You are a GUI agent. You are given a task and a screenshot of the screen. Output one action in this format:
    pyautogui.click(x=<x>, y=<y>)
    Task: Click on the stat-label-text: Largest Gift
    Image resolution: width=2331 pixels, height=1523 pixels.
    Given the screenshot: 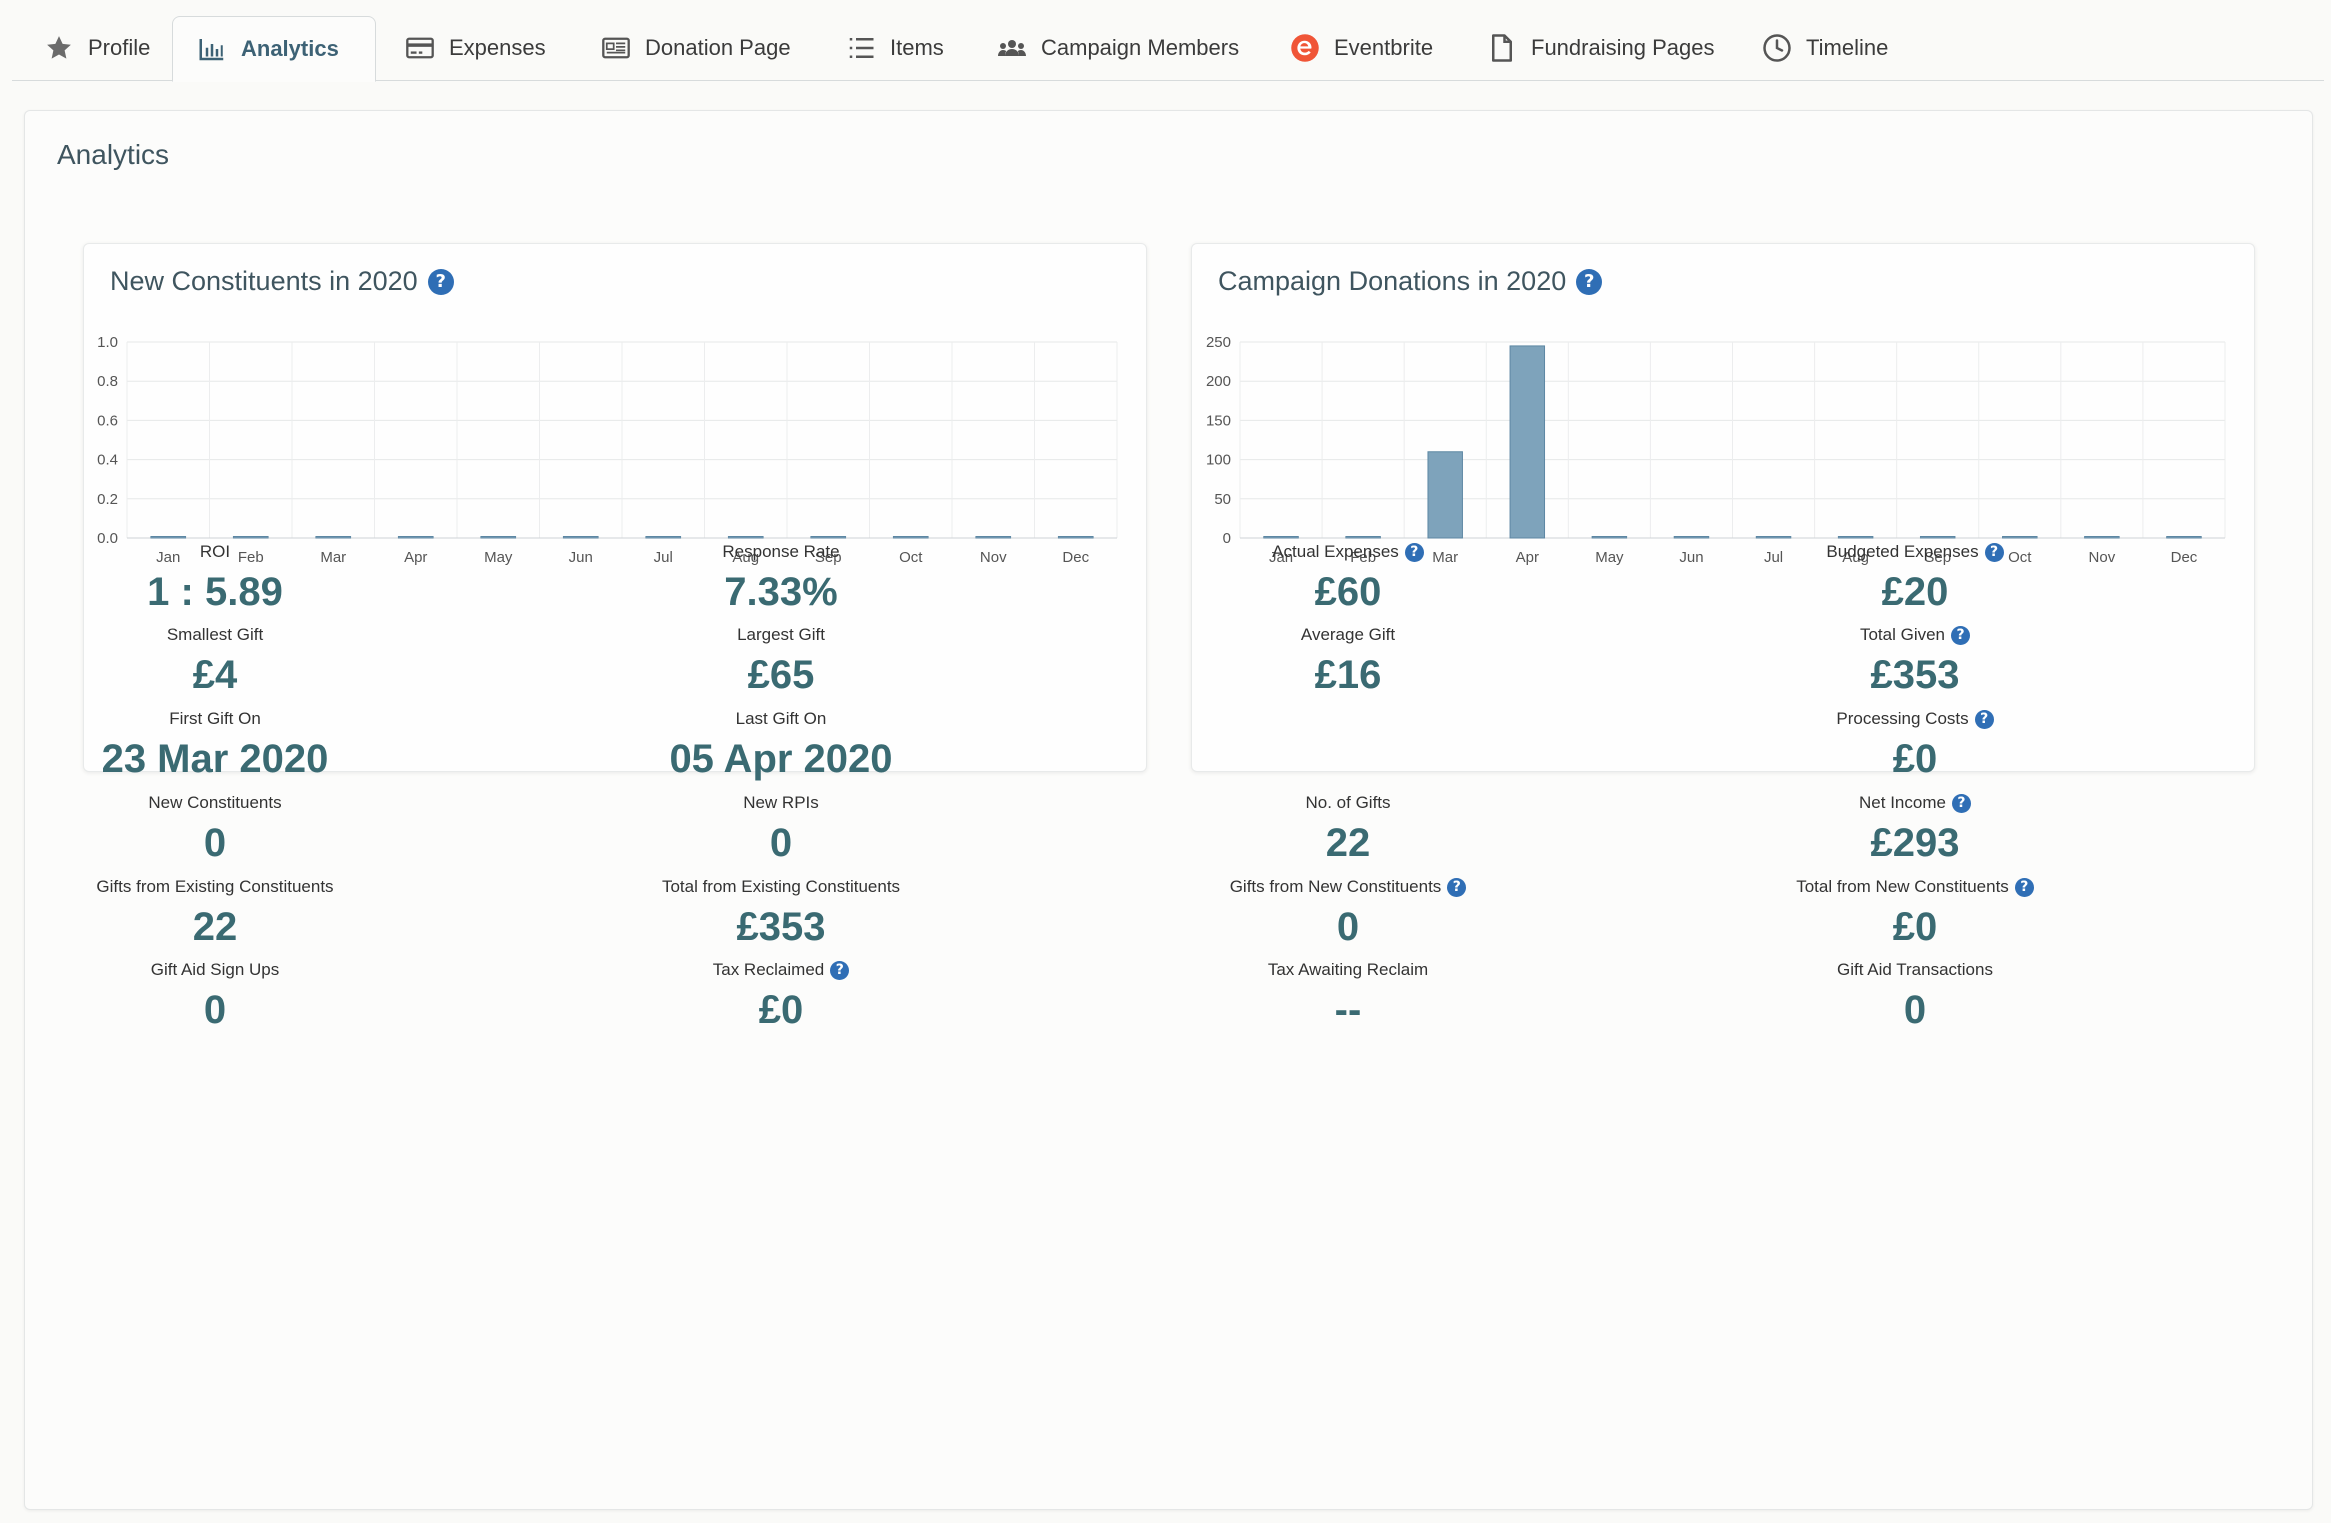 What is the action you would take?
    pyautogui.click(x=781, y=634)
    